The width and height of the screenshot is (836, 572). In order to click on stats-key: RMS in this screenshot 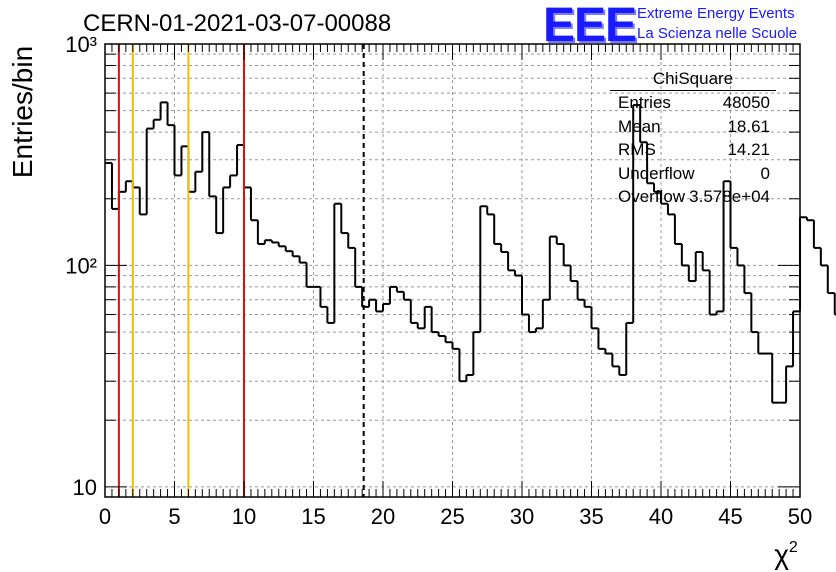, I will do `click(637, 149)`.